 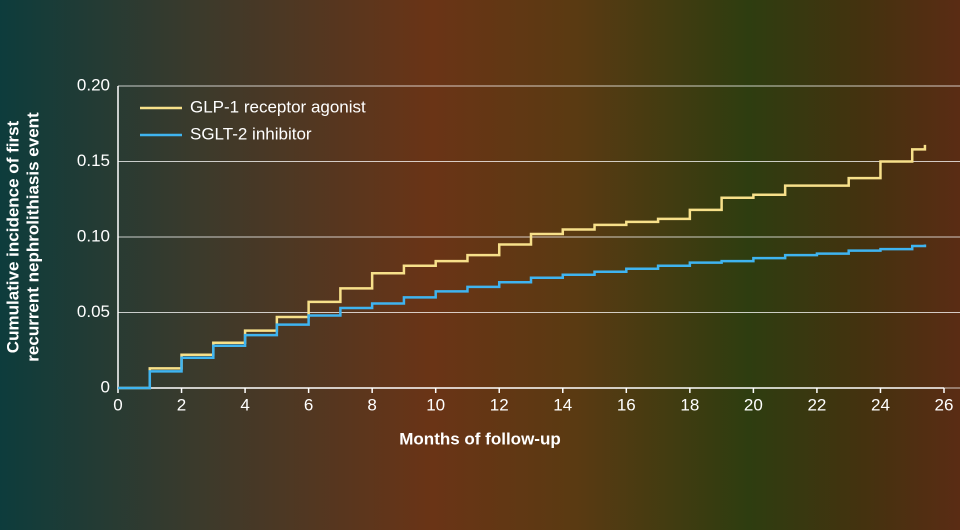 I want to click on x-tick-label: 24, so click(x=880, y=404).